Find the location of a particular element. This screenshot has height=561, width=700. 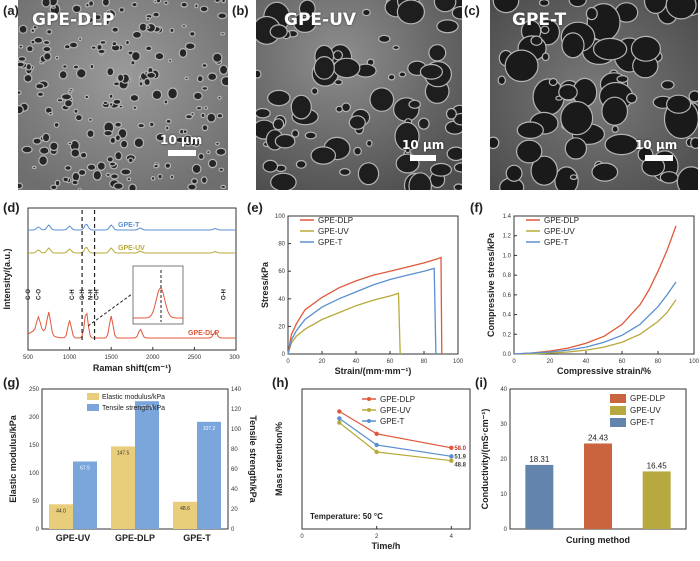

series-label: GPE-UV is located at coordinates (131, 248).